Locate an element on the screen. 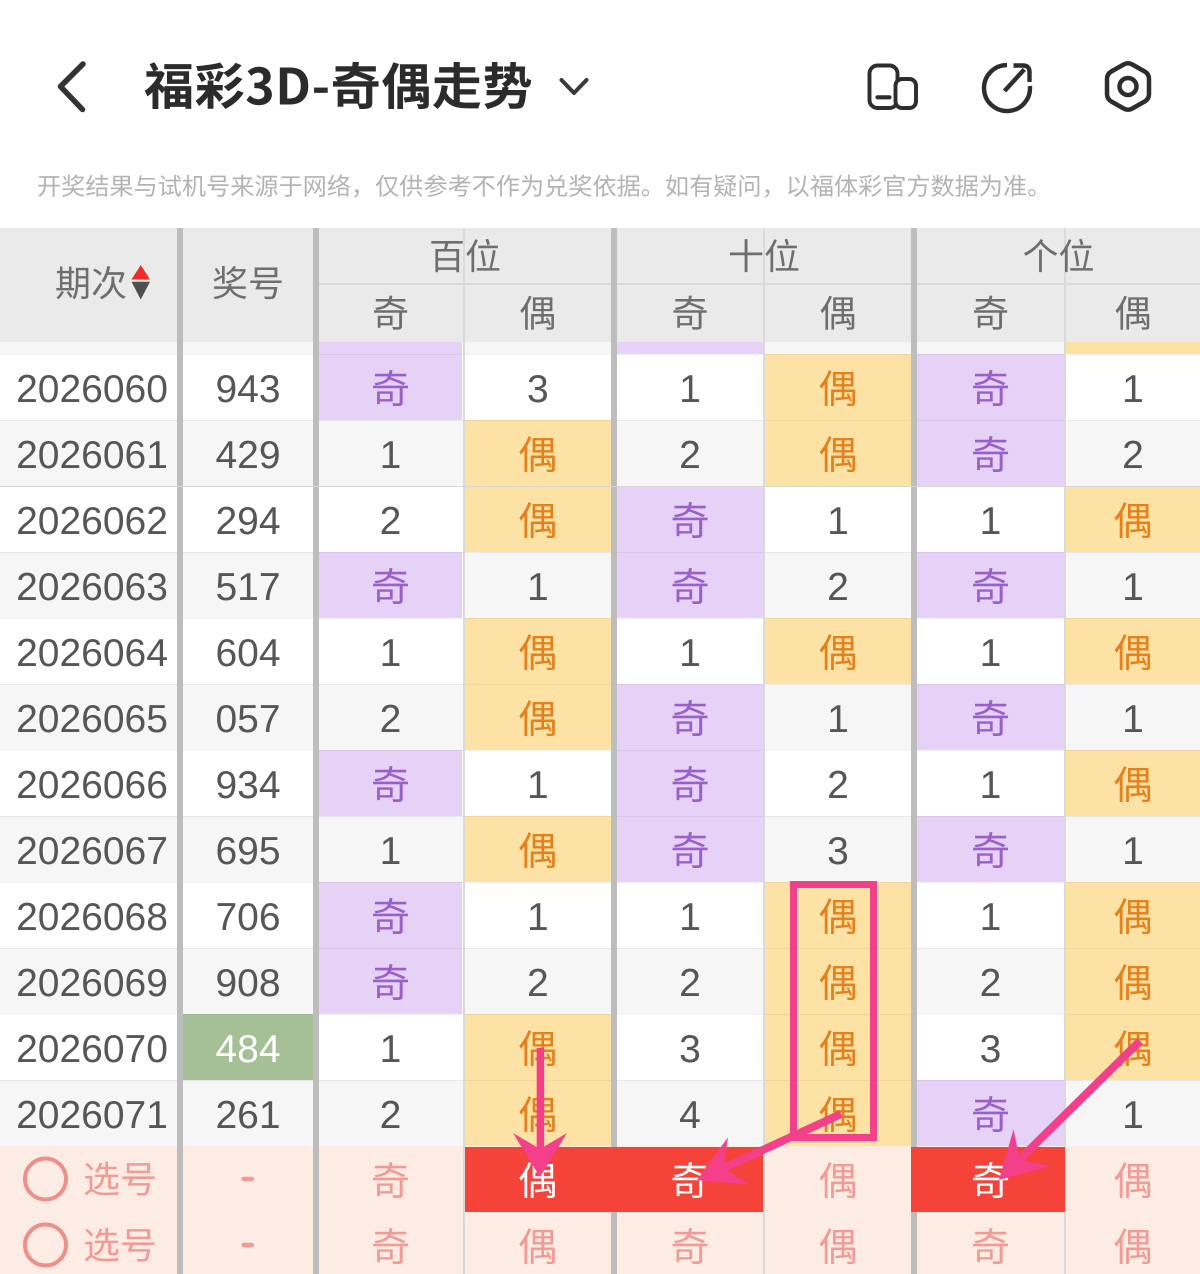  svg-text: 484 is located at coordinates (247, 1049).